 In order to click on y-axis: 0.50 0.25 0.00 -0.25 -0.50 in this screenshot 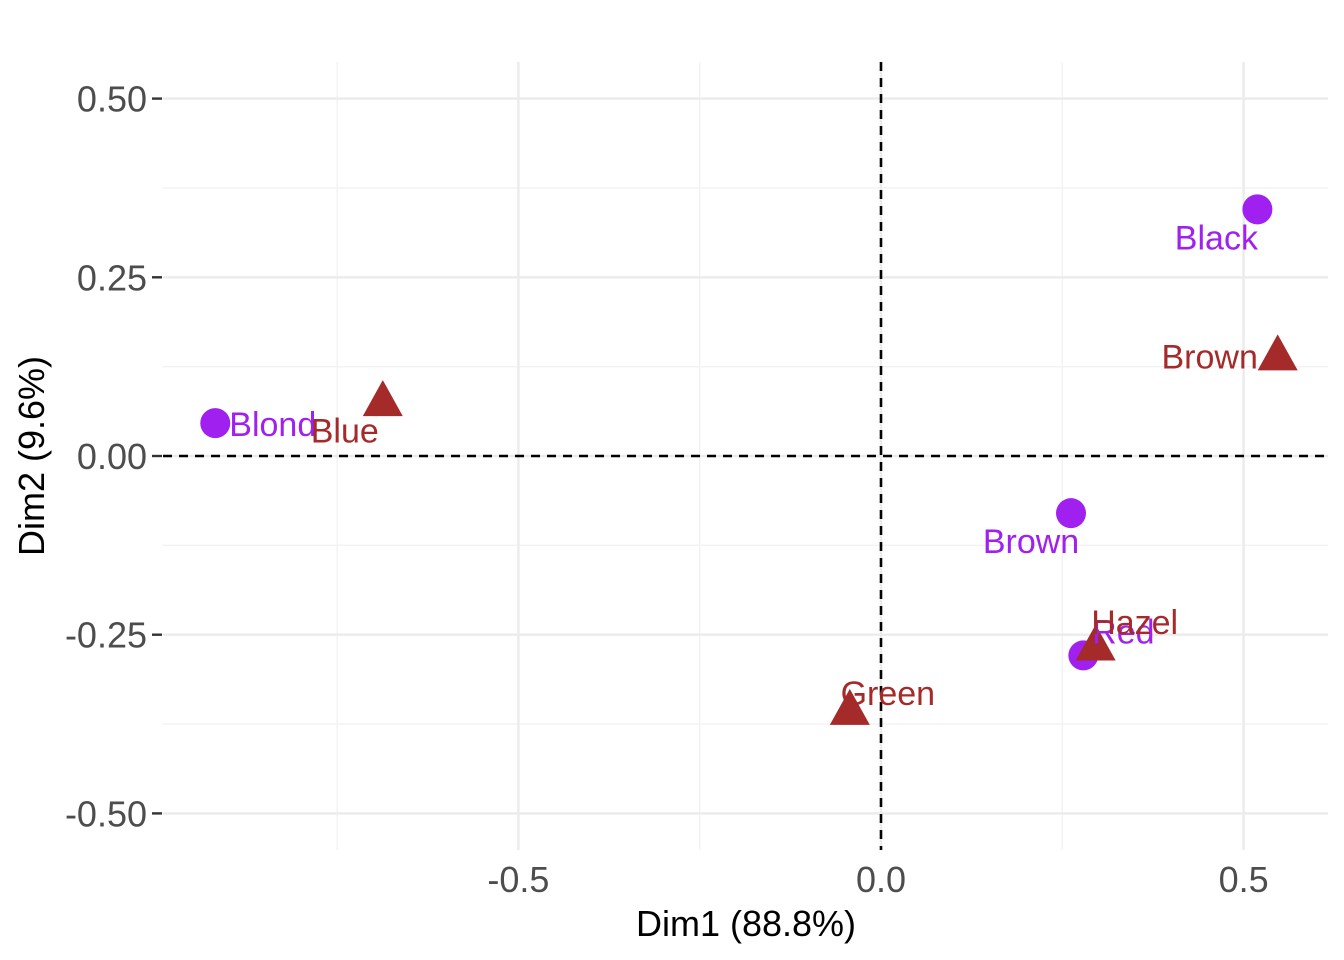, I will do `click(113, 456)`.